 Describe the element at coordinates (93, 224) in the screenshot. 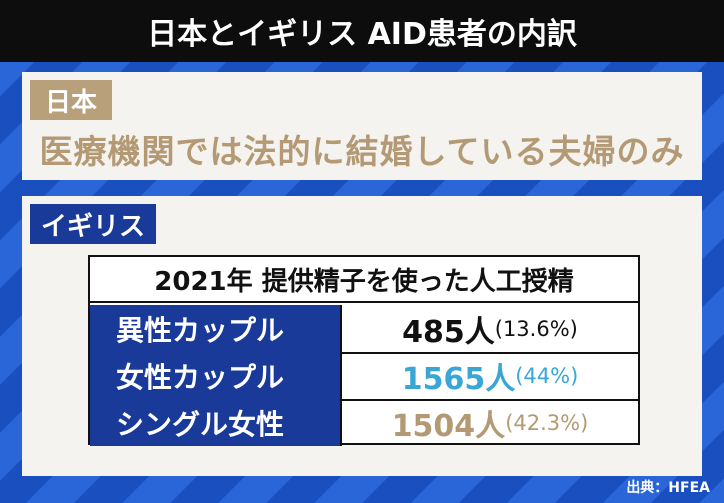

I see `uk-label: イギリス` at that location.